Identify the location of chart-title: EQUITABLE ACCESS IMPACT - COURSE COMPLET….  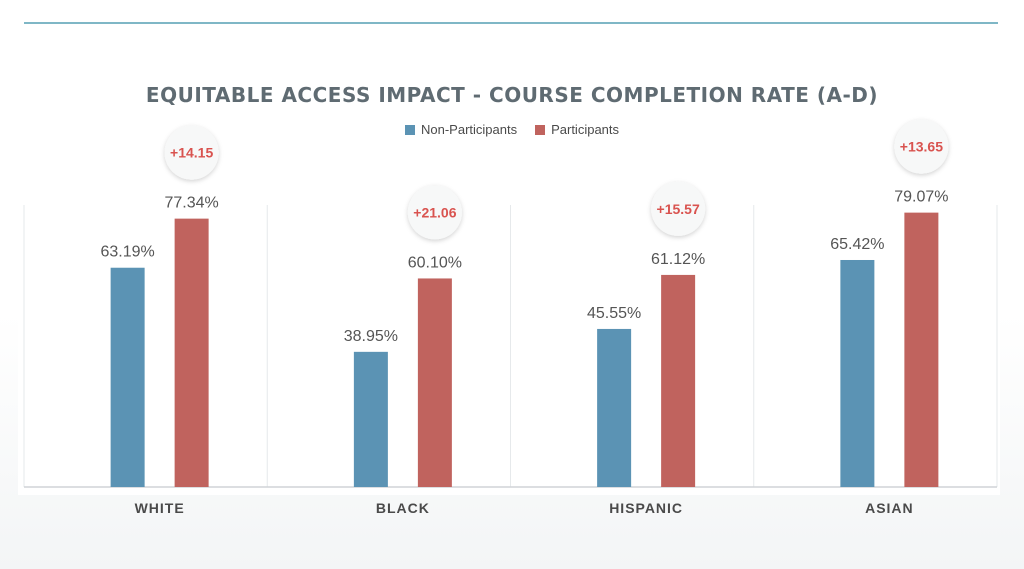
(512, 95).